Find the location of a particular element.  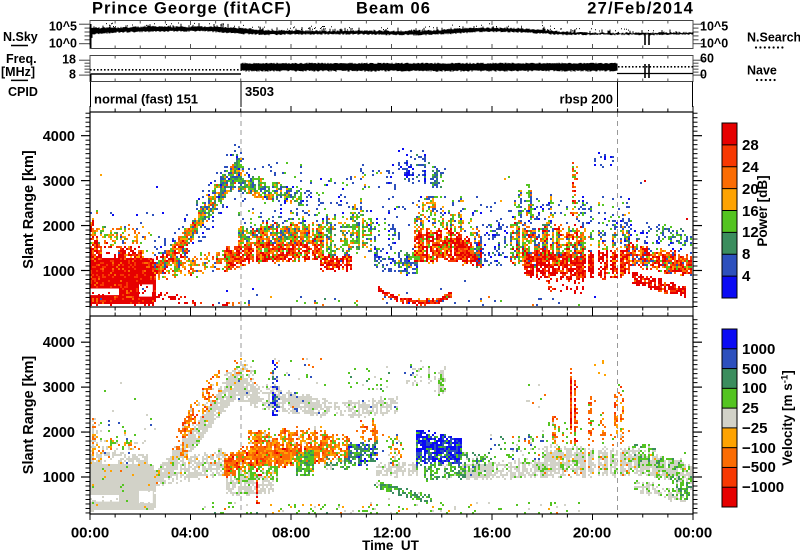

svg-text: Beam 06 is located at coordinates (393, 9).